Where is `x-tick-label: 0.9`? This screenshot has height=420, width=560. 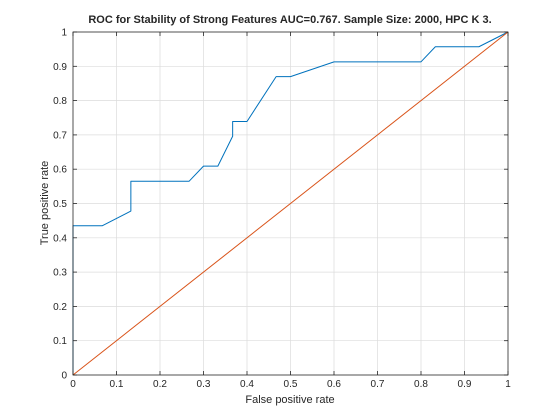
x-tick-label: 0.9 is located at coordinates (465, 384).